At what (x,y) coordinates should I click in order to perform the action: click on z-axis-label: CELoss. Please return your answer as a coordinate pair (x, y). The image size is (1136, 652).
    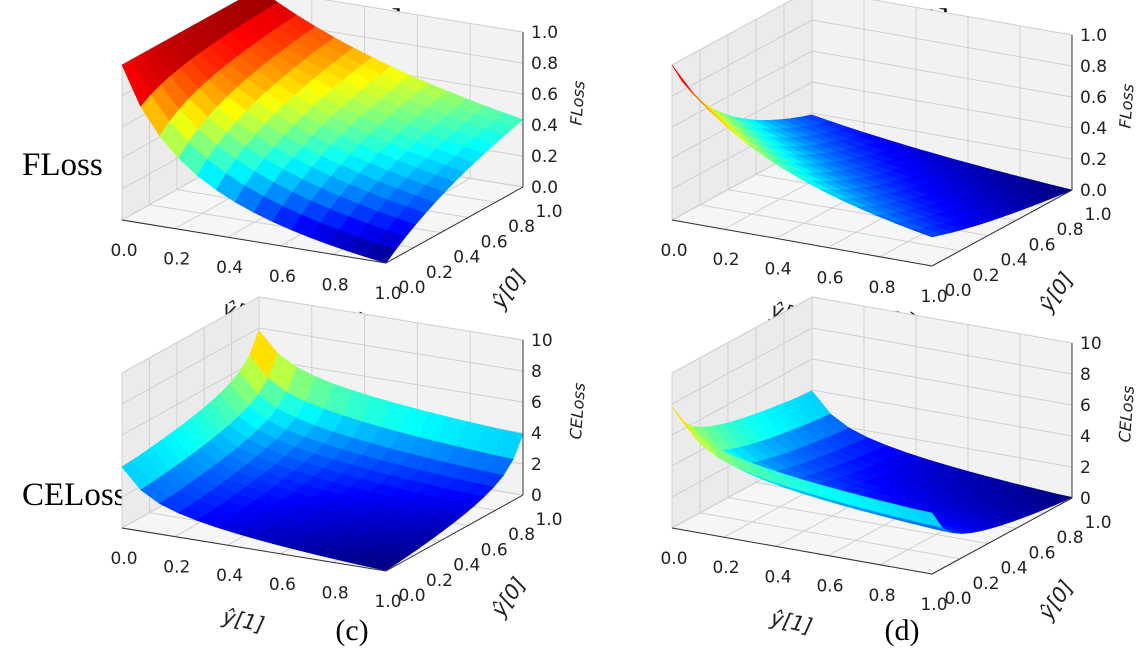
    Looking at the image, I should click on (577, 411).